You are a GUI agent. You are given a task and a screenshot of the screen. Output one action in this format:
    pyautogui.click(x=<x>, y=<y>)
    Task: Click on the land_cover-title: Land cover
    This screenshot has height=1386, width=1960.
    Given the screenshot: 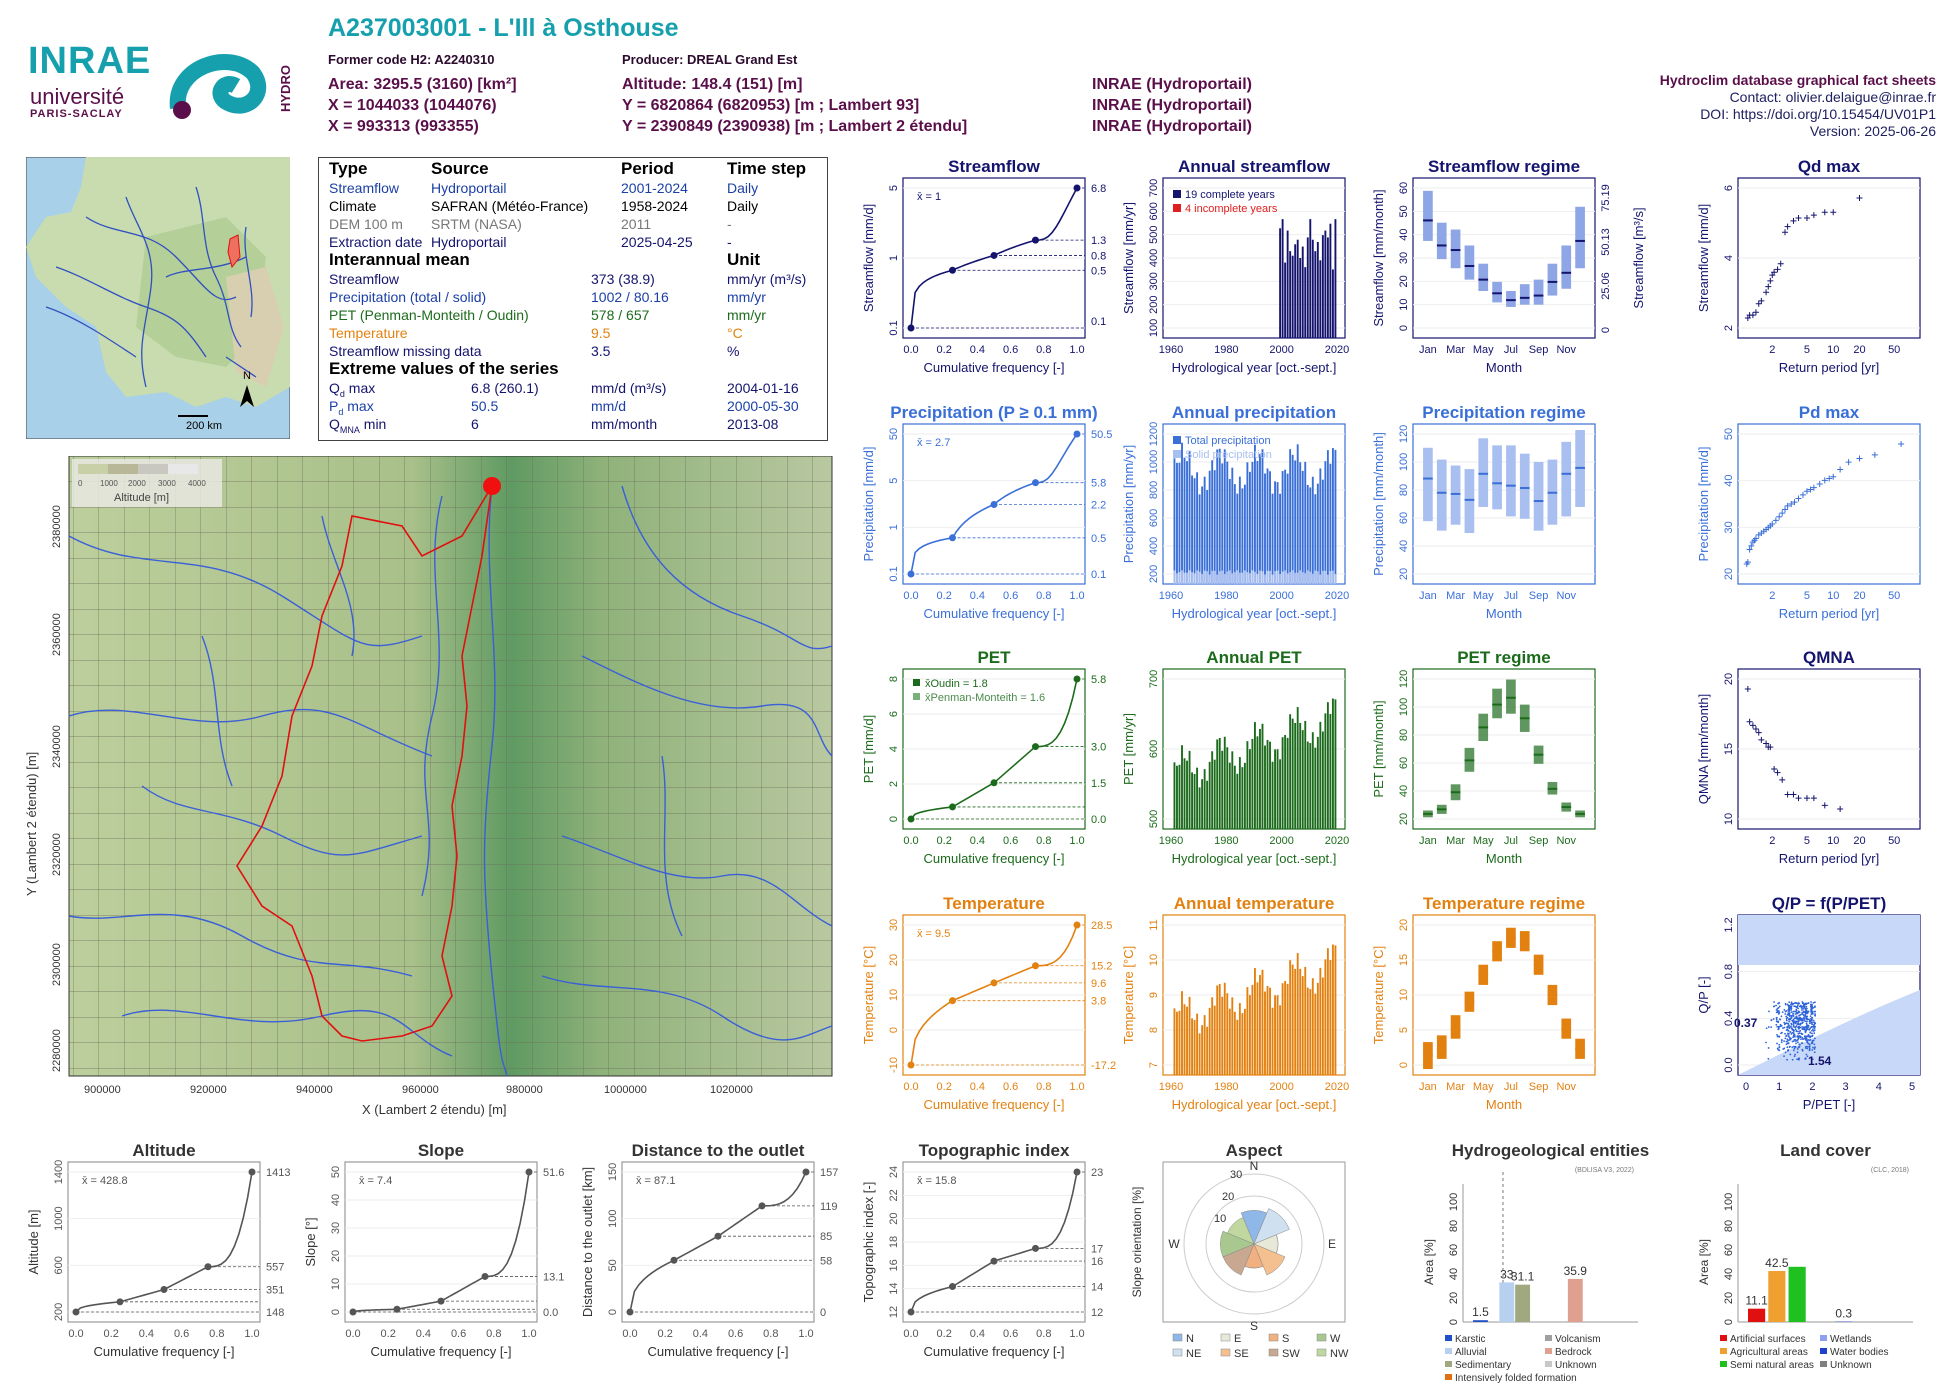 What is the action you would take?
    pyautogui.click(x=1825, y=1150)
    